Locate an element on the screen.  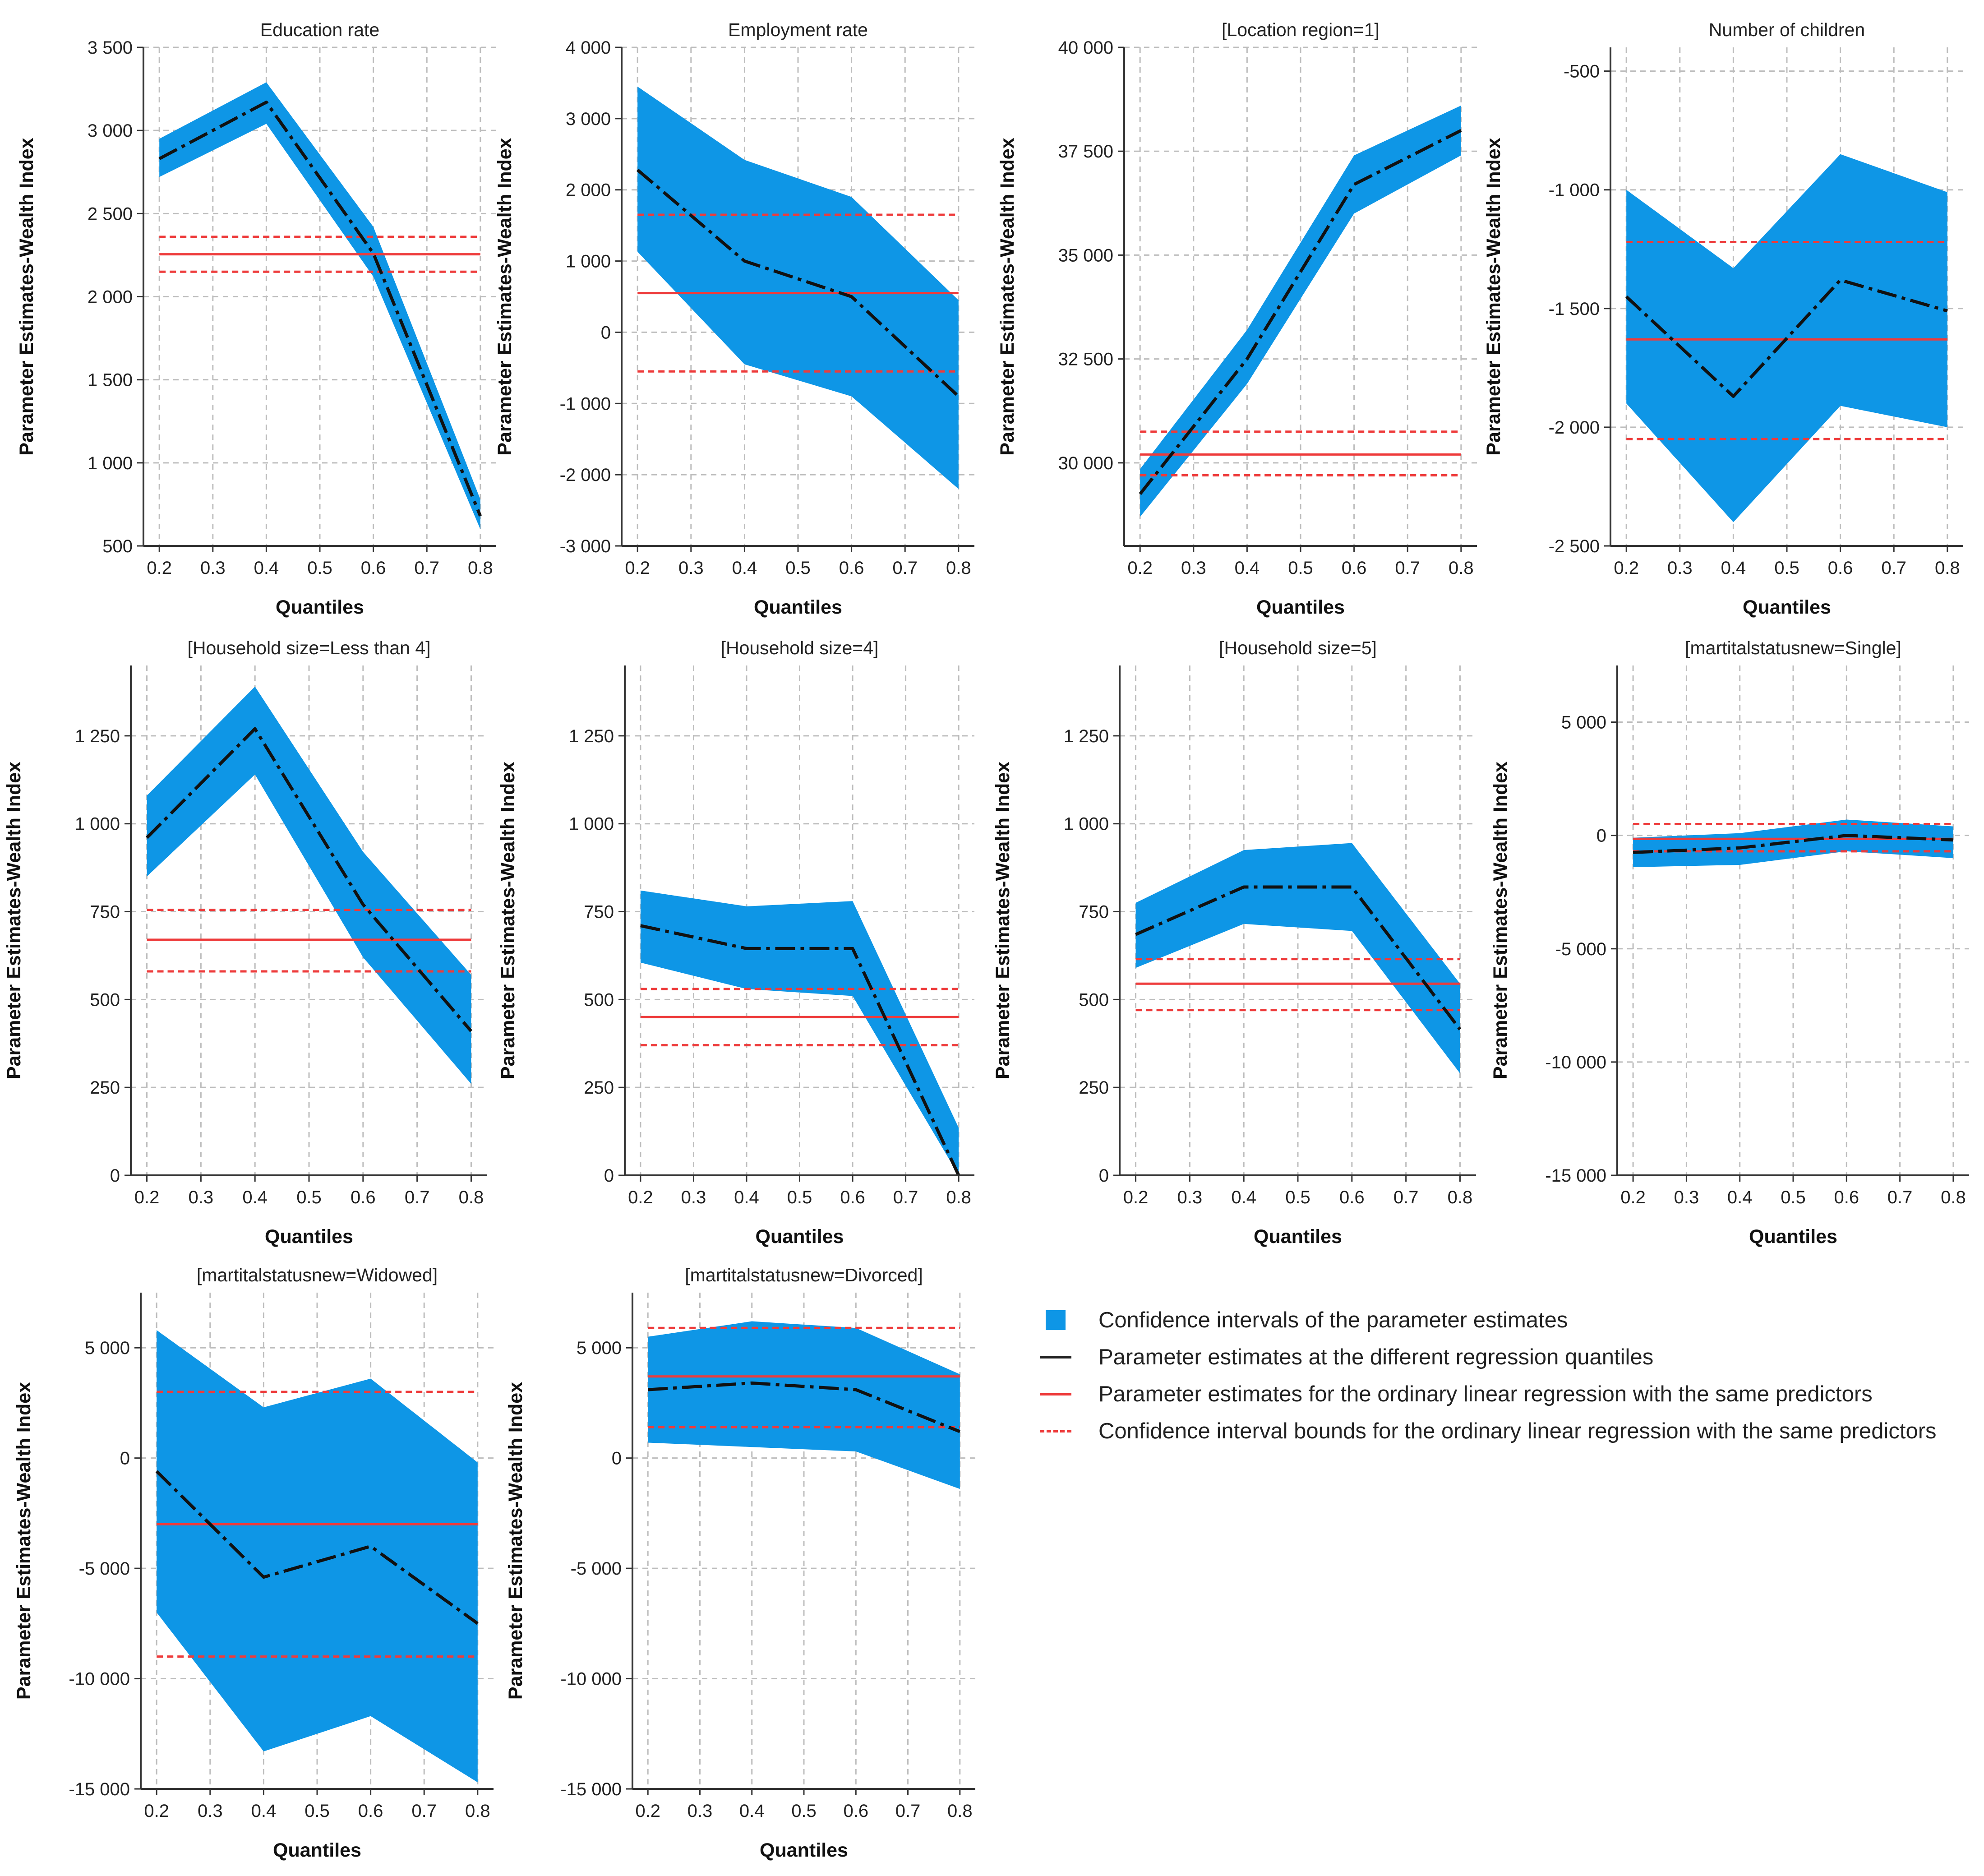
y-tick-label: -1 500 is located at coordinates (1574, 309).